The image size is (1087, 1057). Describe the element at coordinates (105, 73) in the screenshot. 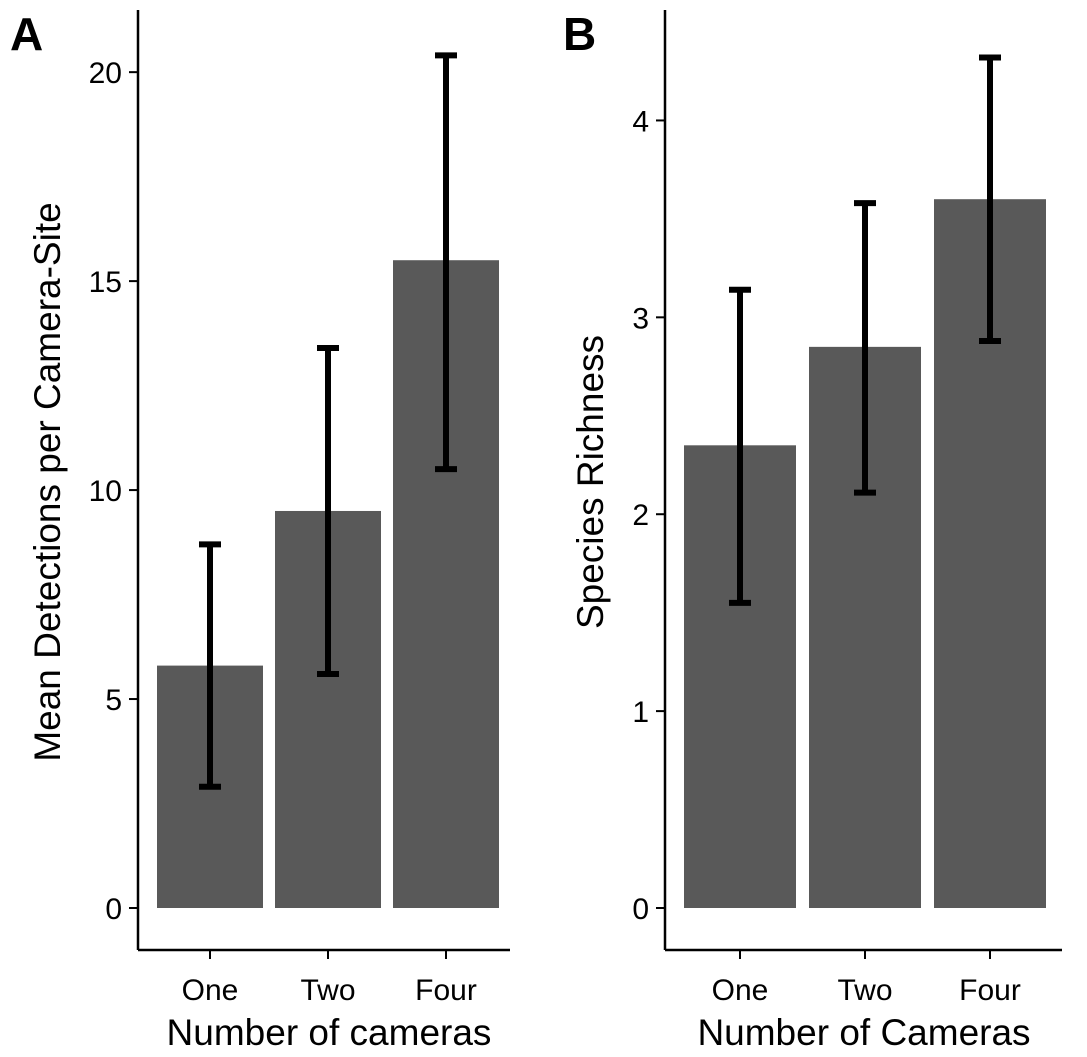

I see `panel-a-y-tick-label: 20` at that location.